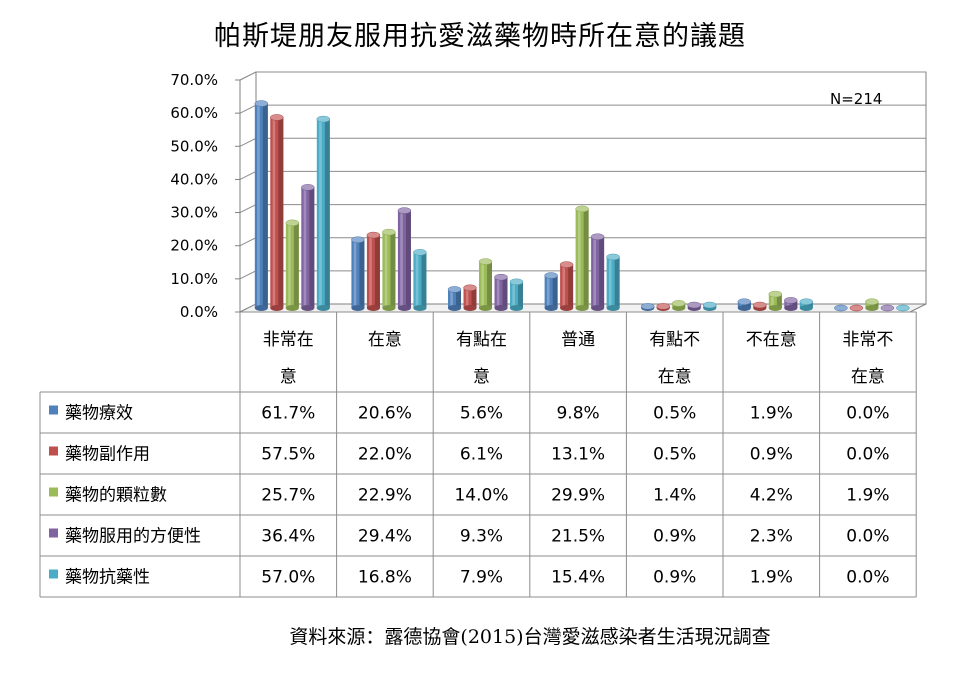  What do you see at coordinates (194, 113) in the screenshot?
I see `y-tick-label: 60.0%` at bounding box center [194, 113].